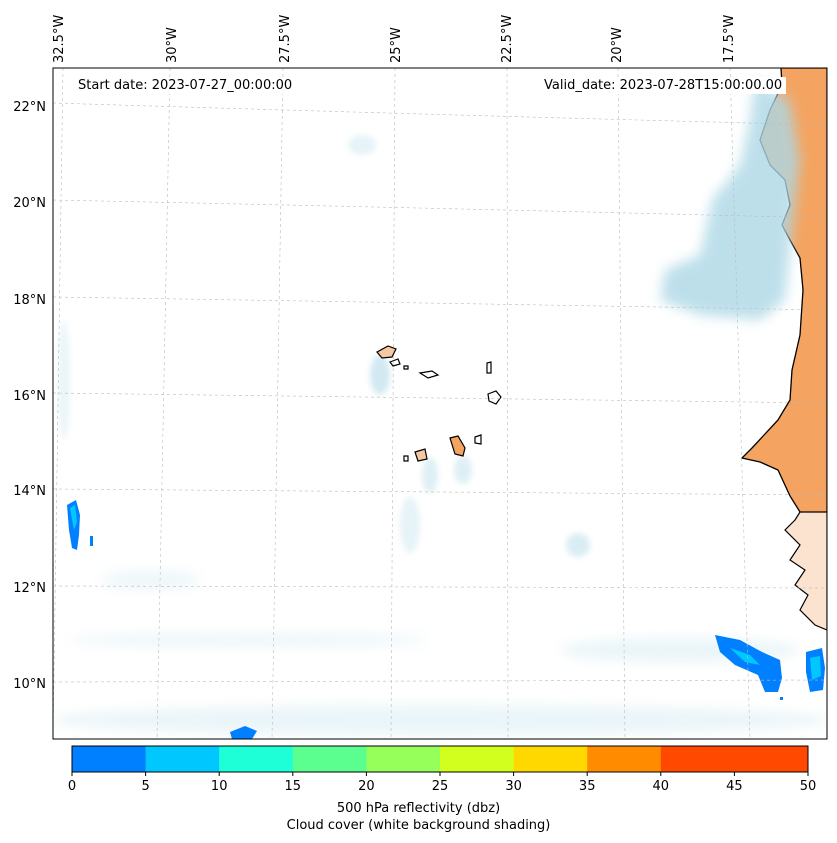 The width and height of the screenshot is (837, 843). What do you see at coordinates (219, 786) in the screenshot?
I see `colorbar-tick-label: 10` at bounding box center [219, 786].